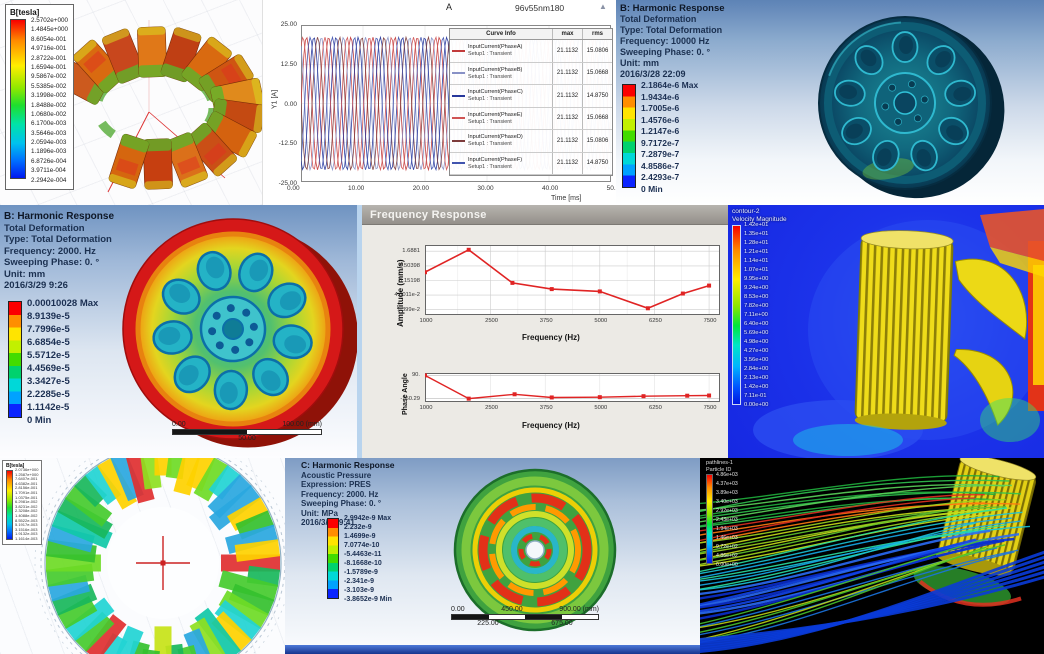  I want to click on y-tick-label: 1.399e-2, so click(408, 309).